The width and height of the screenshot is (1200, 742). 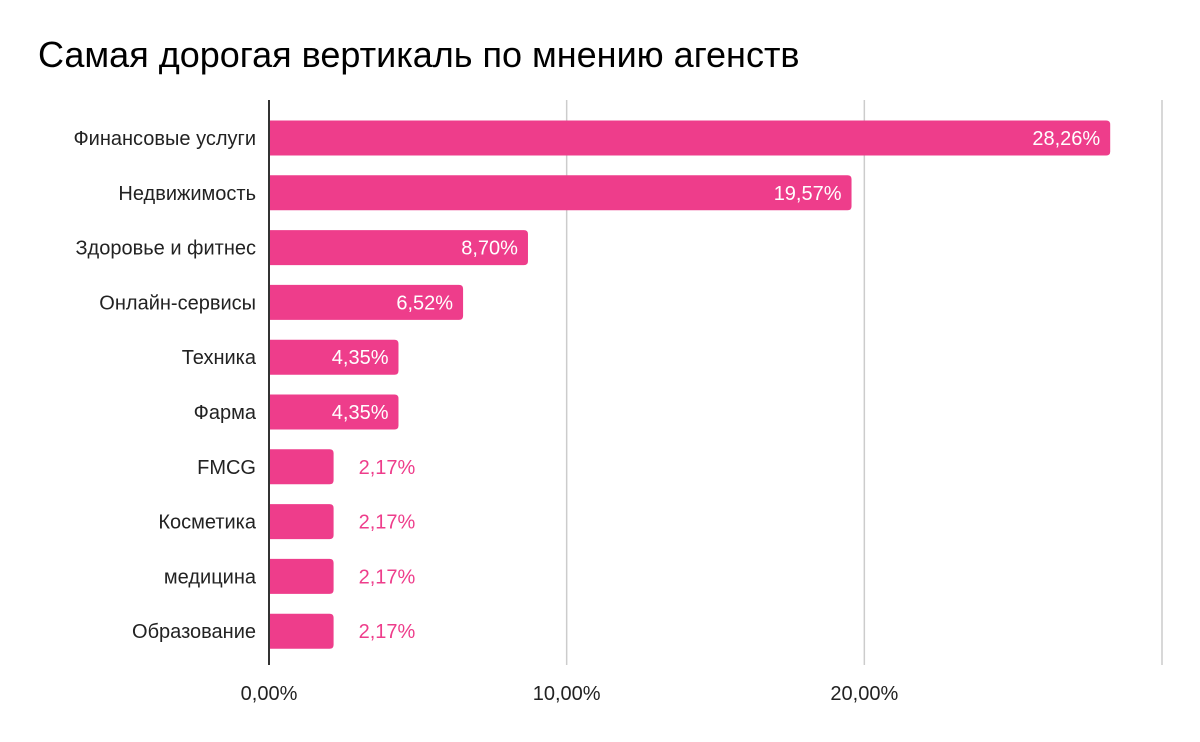 What do you see at coordinates (164, 139) in the screenshot?
I see `category-label: Финансовые услуги` at bounding box center [164, 139].